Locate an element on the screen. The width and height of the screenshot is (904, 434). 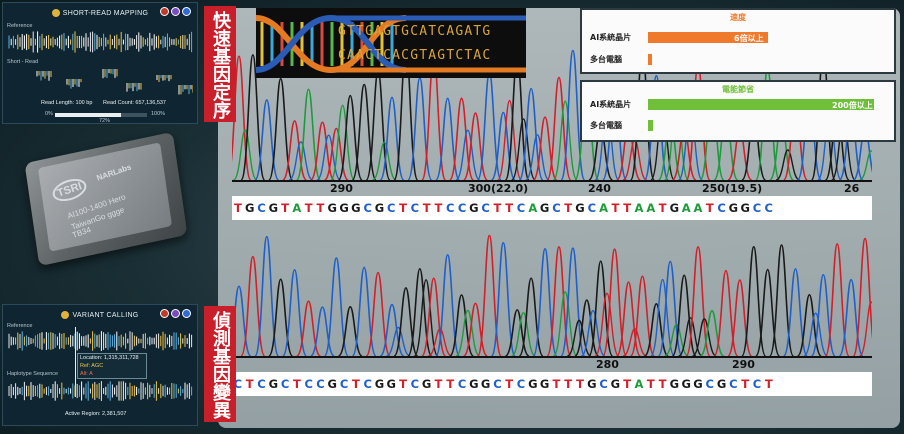
progress-end-label: 100% is located at coordinates (158, 114).